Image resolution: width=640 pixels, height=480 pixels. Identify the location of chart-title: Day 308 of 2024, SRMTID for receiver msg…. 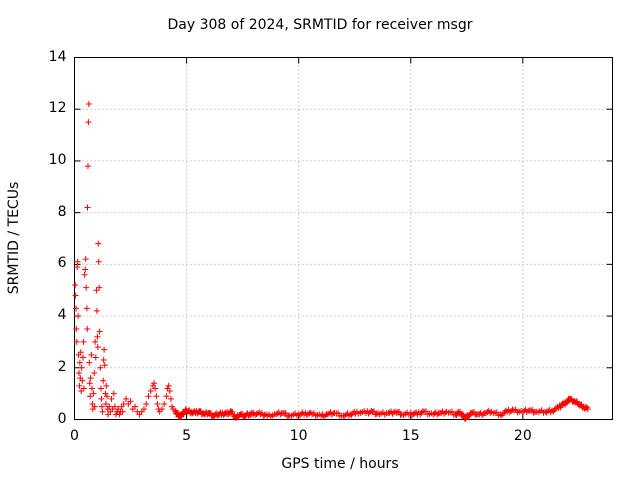
(320, 25).